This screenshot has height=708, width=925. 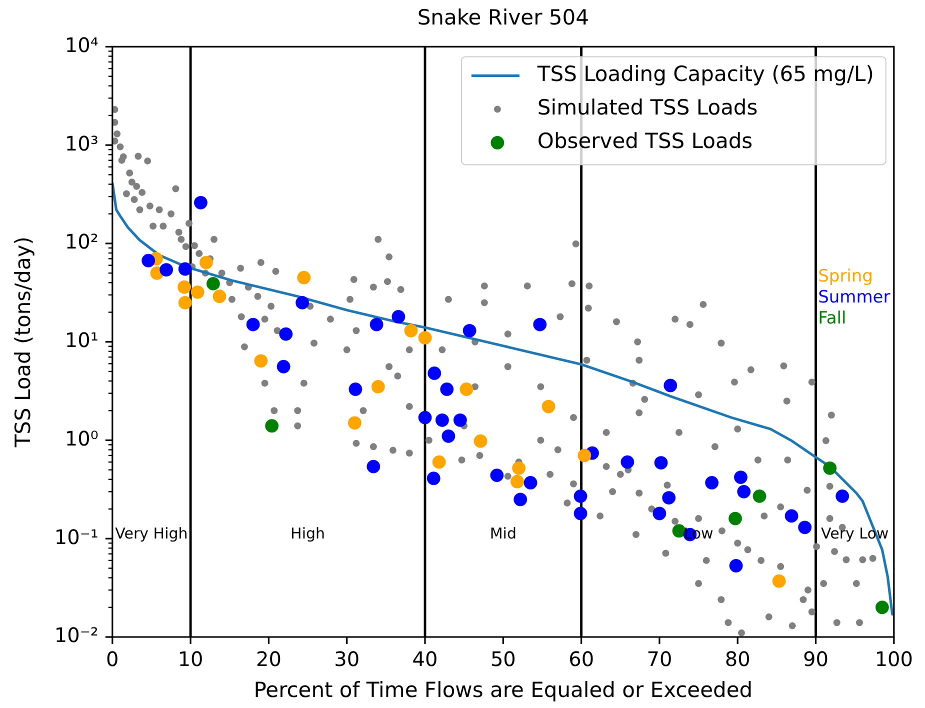 What do you see at coordinates (645, 141) in the screenshot?
I see `legend-label: Observed TSS Loads` at bounding box center [645, 141].